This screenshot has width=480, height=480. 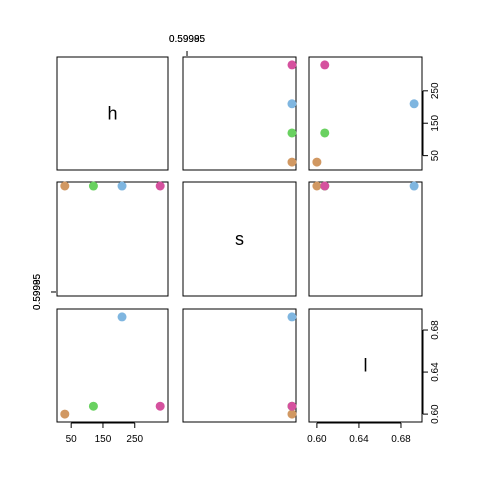 I want to click on bottom-tick-label-l-2: 0.68, so click(x=401, y=439).